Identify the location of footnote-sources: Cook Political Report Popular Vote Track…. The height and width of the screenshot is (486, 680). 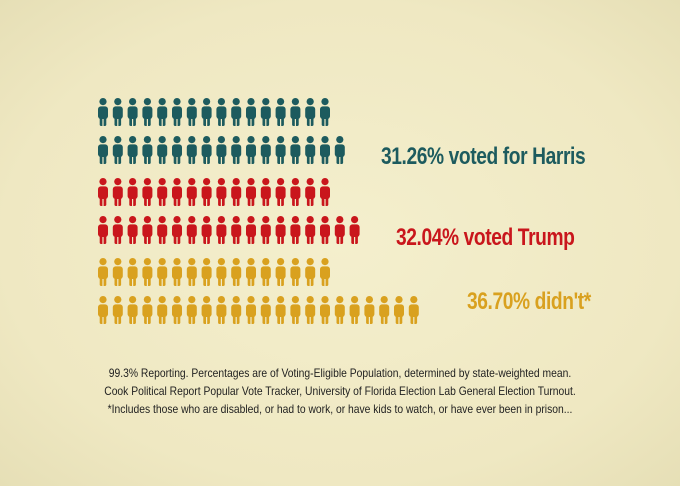
(340, 391).